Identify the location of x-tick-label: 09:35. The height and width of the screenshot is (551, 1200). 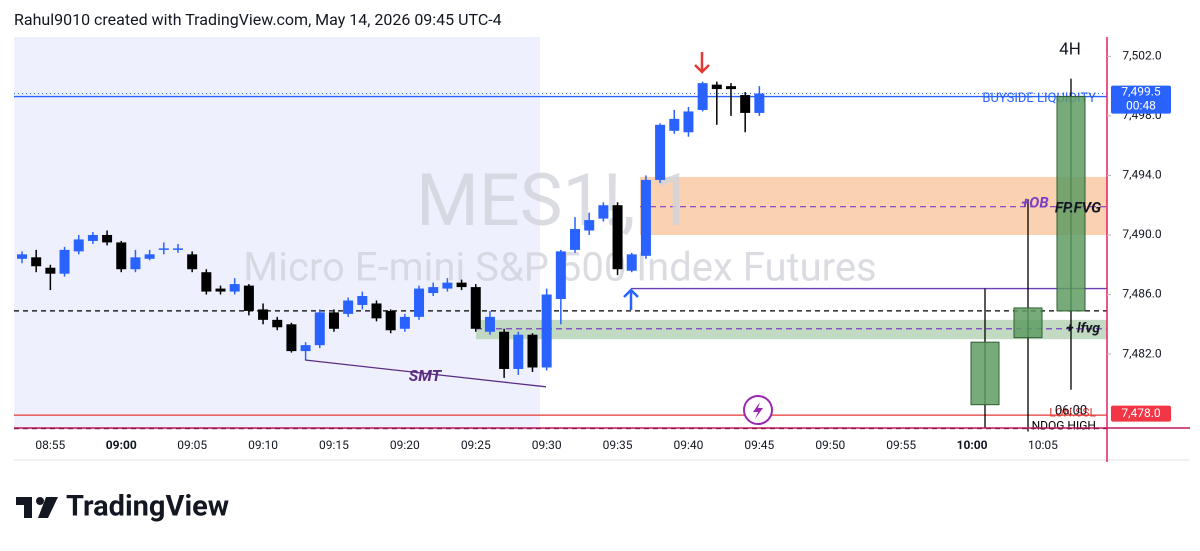
(618, 445).